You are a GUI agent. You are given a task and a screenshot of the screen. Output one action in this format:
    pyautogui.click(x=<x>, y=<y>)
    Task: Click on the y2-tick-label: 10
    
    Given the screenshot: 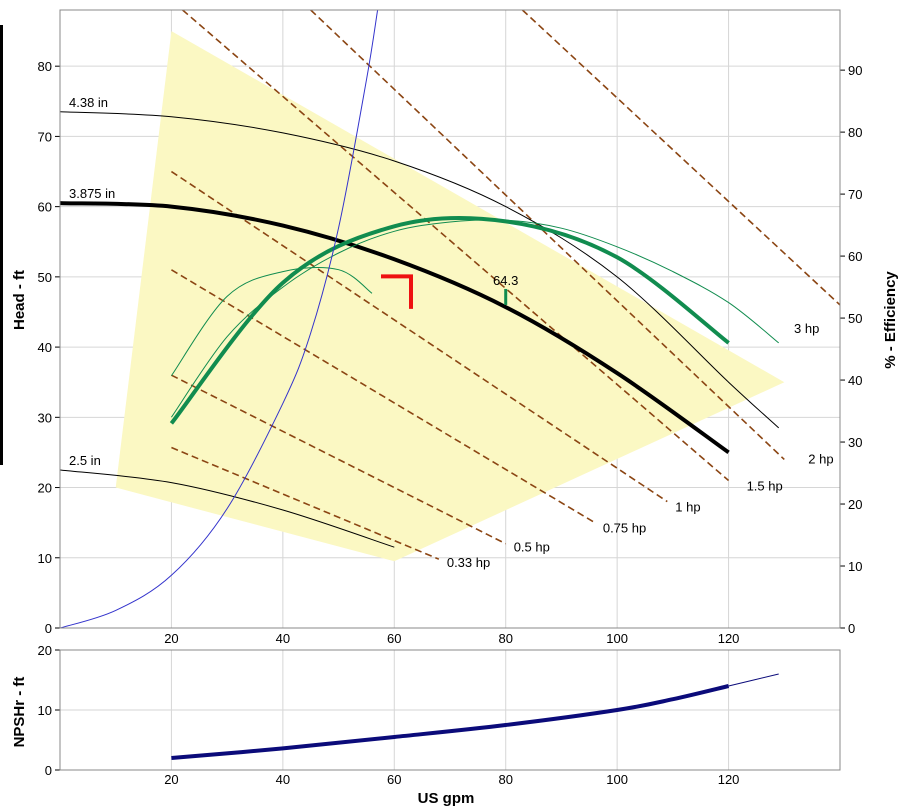 What is the action you would take?
    pyautogui.click(x=855, y=566)
    